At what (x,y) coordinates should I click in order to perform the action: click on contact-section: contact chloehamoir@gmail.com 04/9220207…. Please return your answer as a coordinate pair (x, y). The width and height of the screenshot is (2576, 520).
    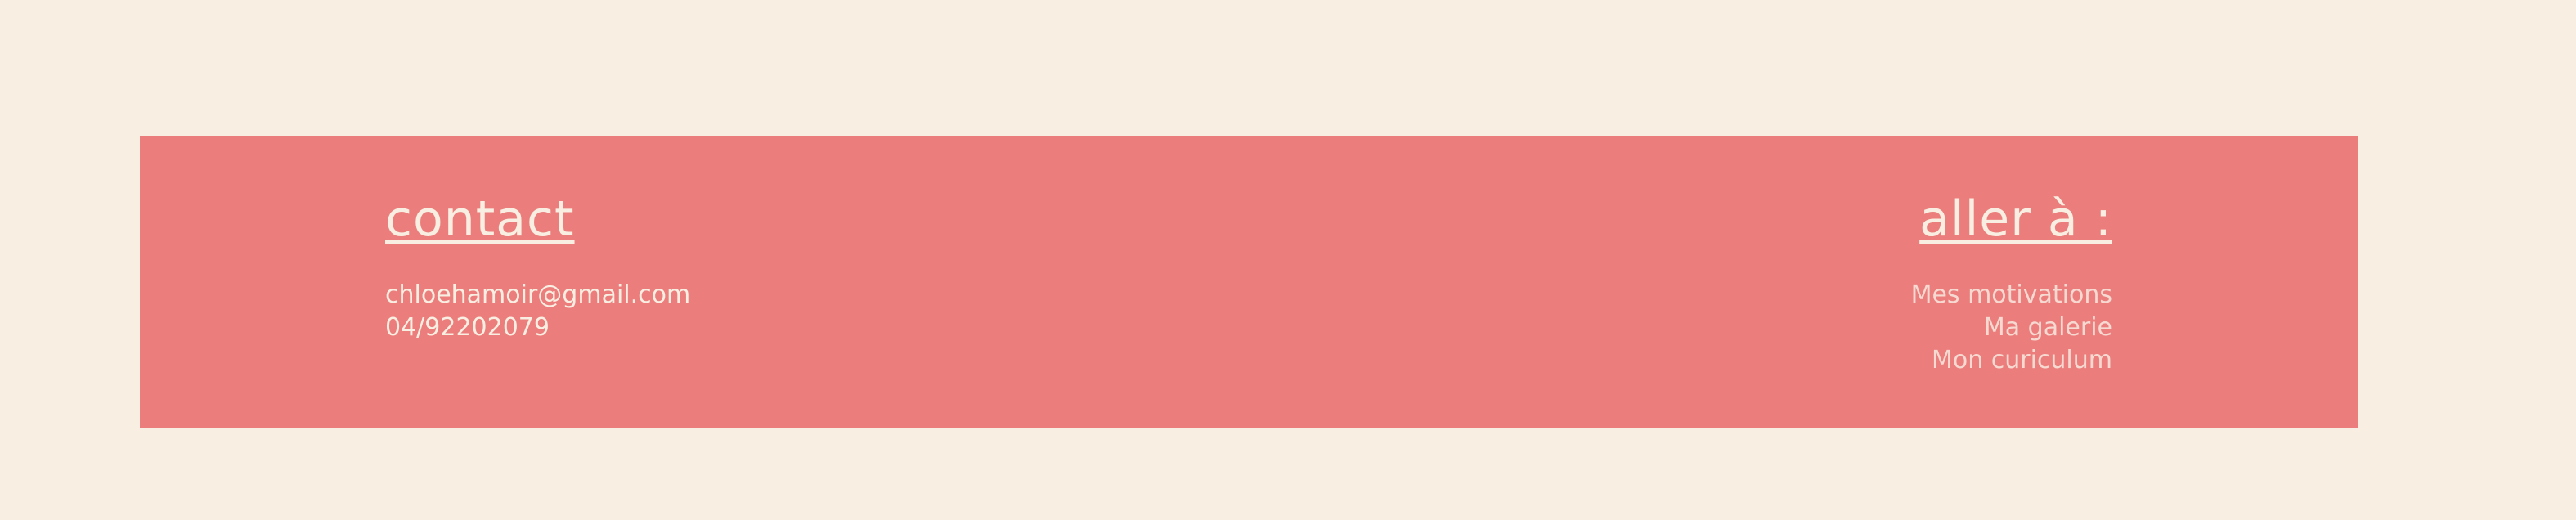
    Looking at the image, I should click on (672, 268).